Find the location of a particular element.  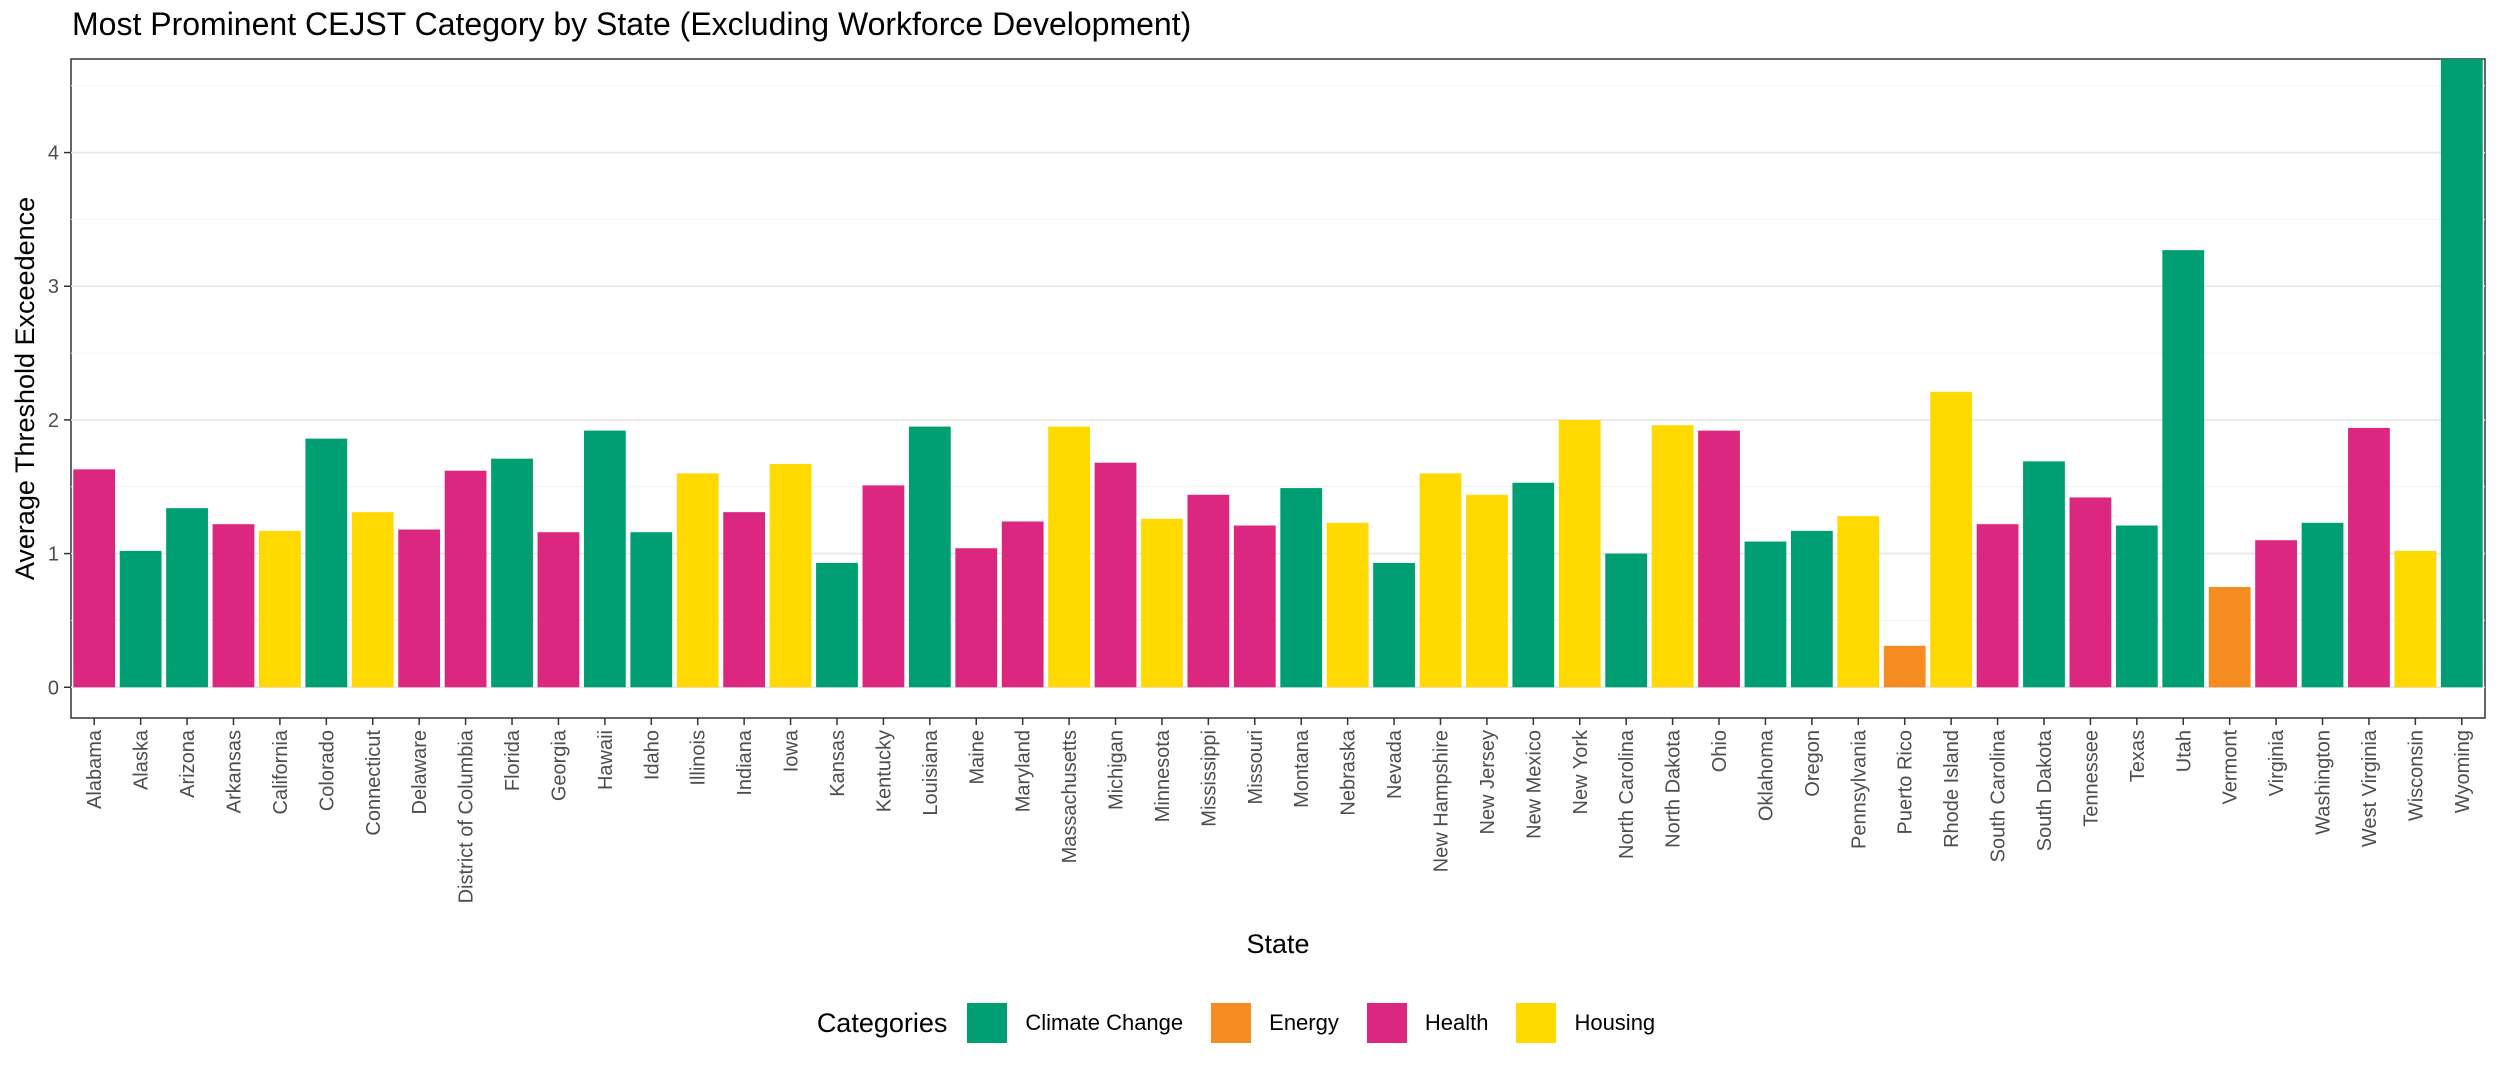

x-tick-label-iowa: Iowa is located at coordinates (792, 750).